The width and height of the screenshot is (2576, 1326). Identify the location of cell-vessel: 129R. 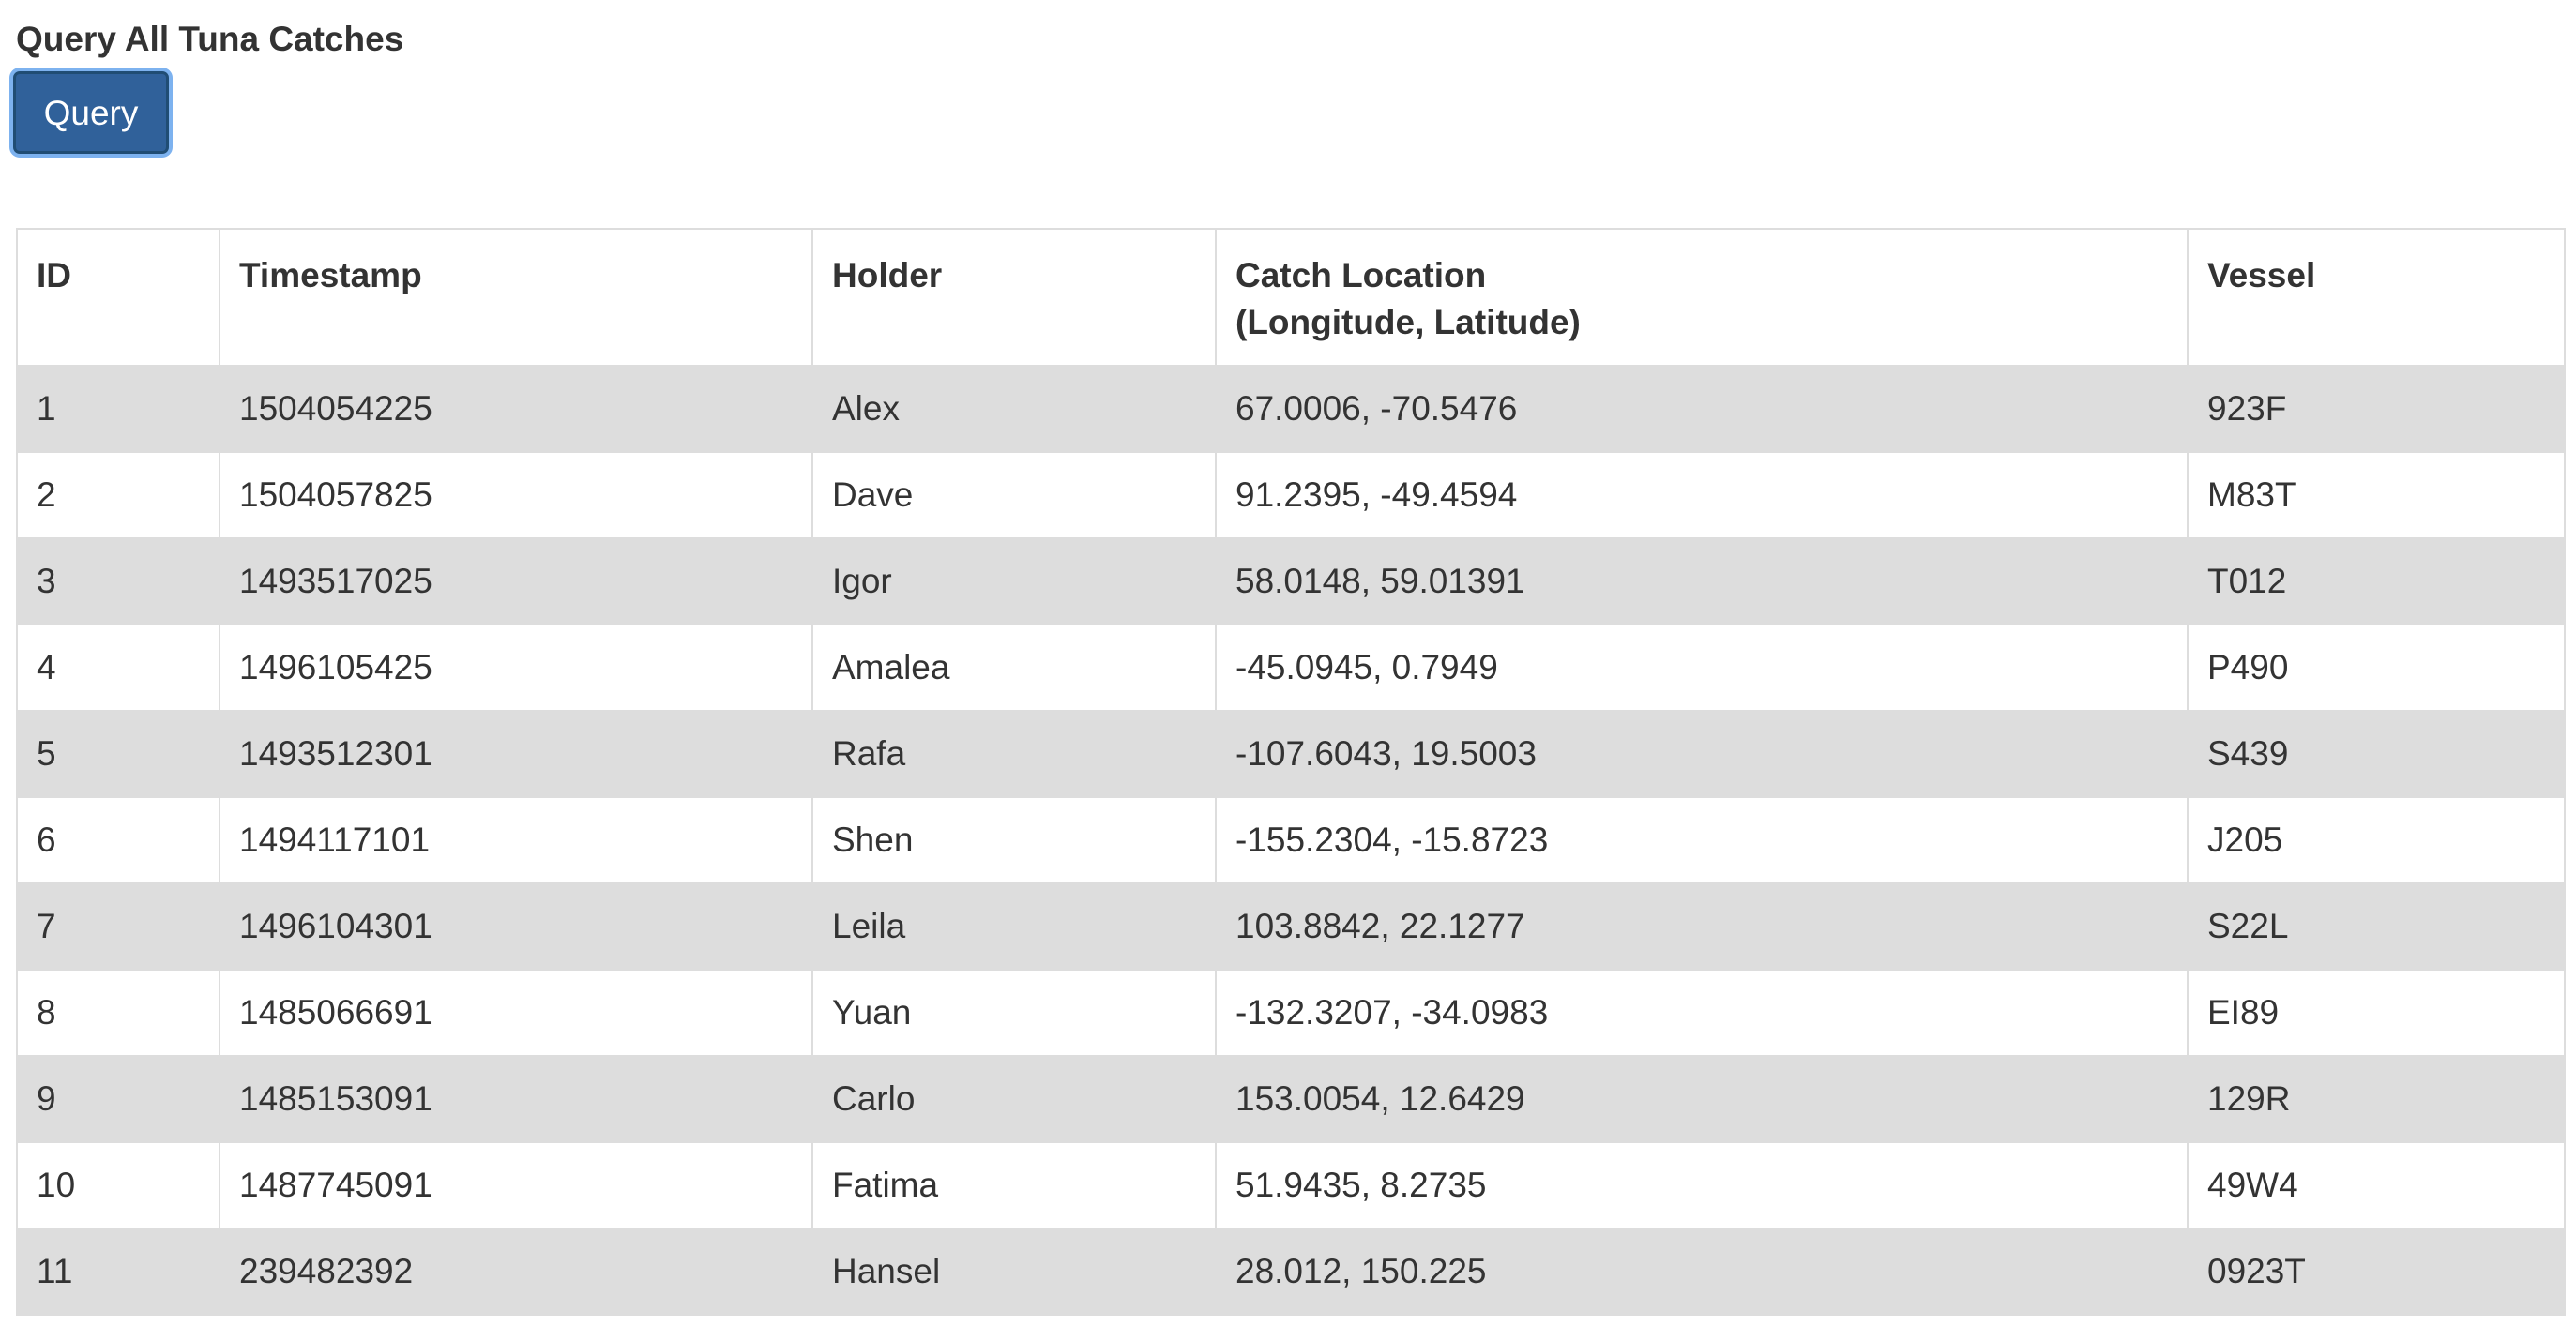
(2376, 1099).